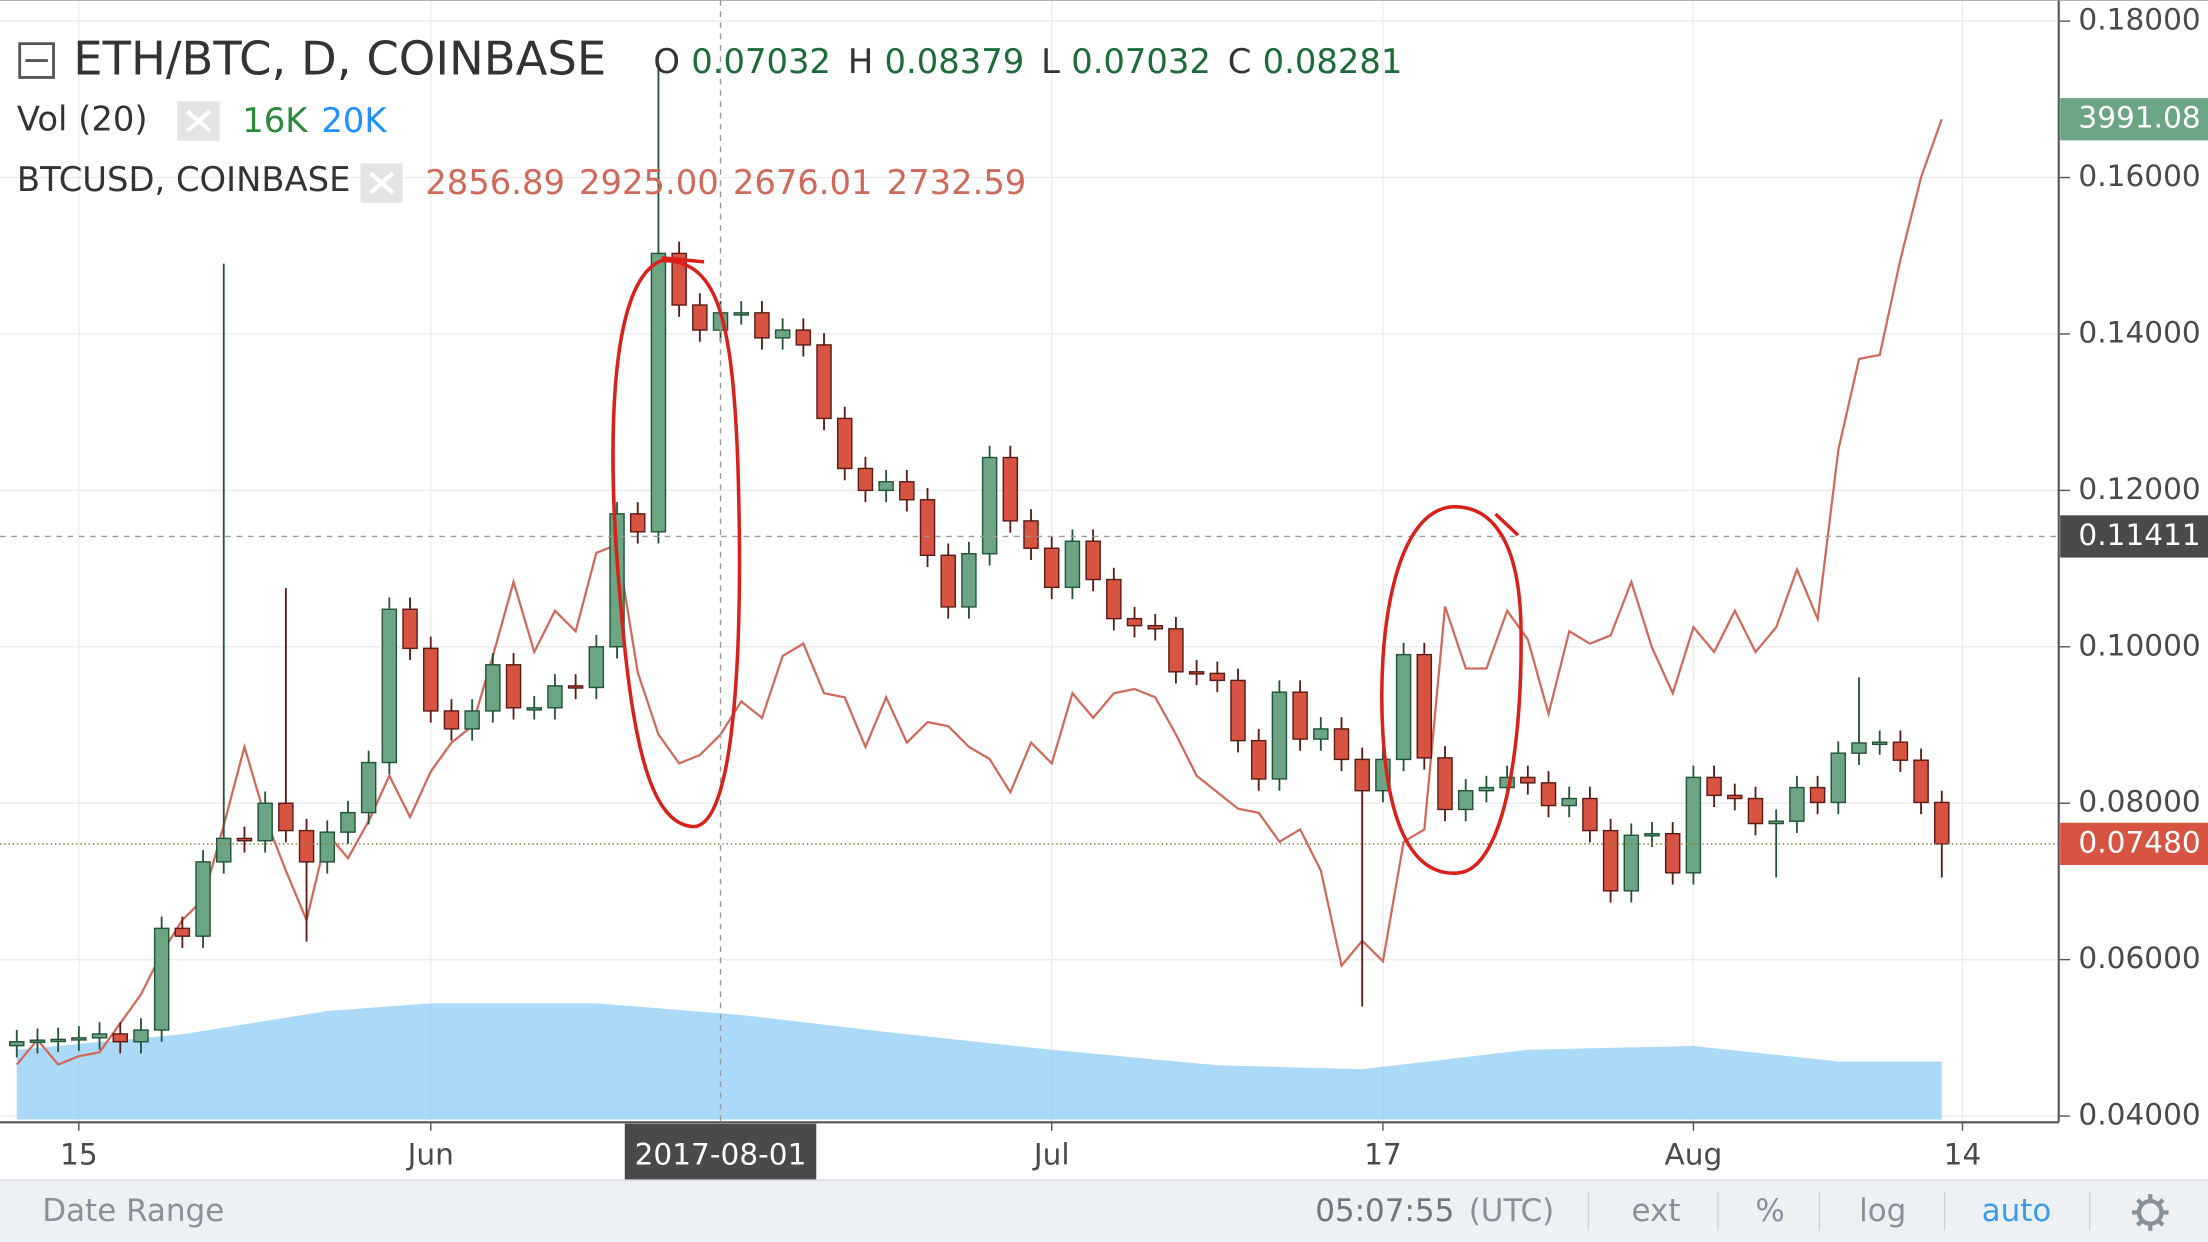 The height and width of the screenshot is (1242, 2208). I want to click on ohlc-value: 0.07032, so click(761, 61).